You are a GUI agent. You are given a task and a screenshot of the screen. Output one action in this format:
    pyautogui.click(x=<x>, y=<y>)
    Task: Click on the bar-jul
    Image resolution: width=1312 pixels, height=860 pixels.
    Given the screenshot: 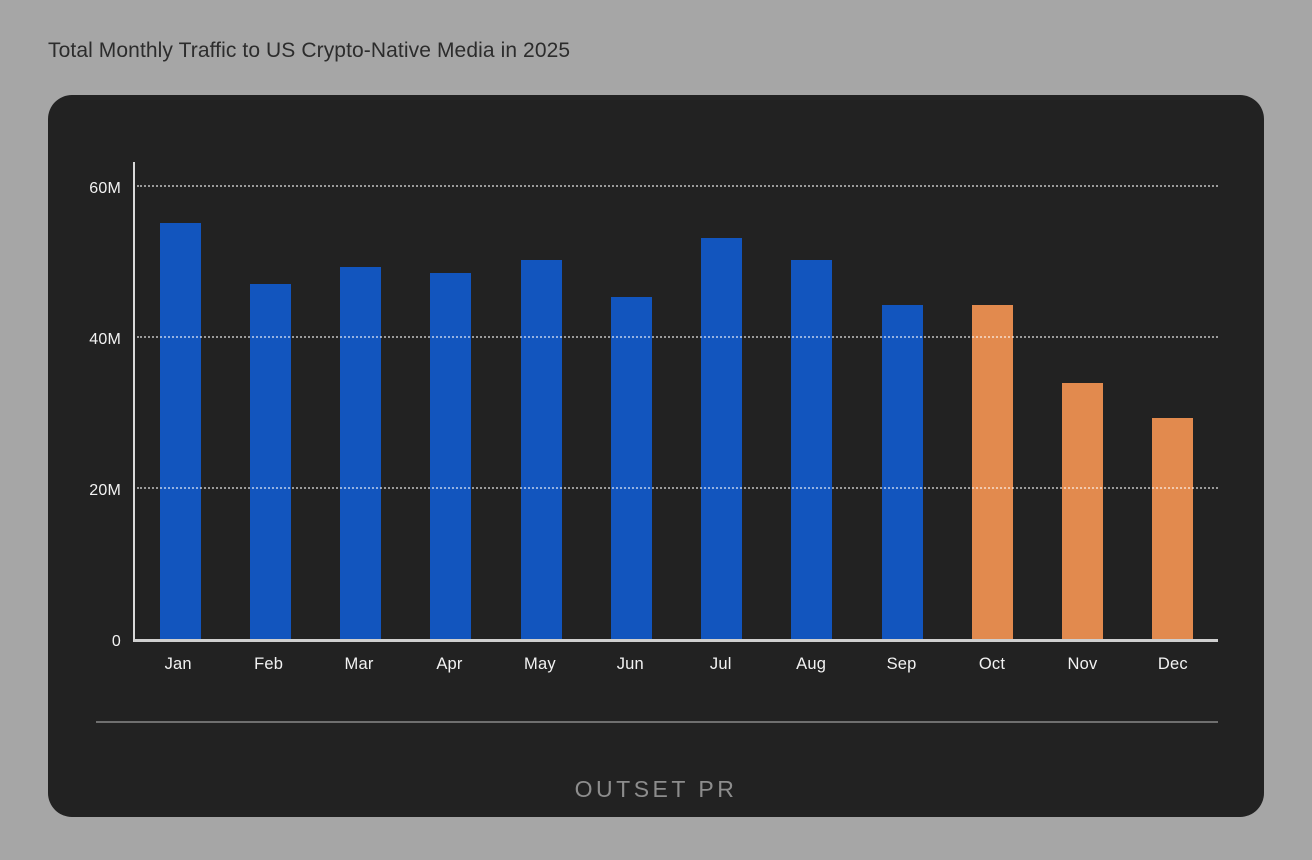 What is the action you would take?
    pyautogui.click(x=722, y=438)
    